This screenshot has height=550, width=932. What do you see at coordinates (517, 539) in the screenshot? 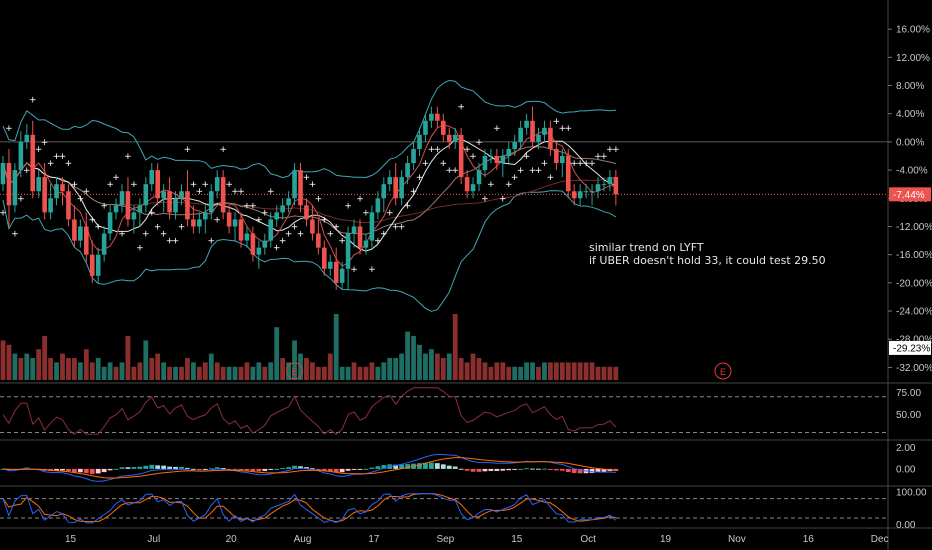
I see `time-axis-label: 15` at bounding box center [517, 539].